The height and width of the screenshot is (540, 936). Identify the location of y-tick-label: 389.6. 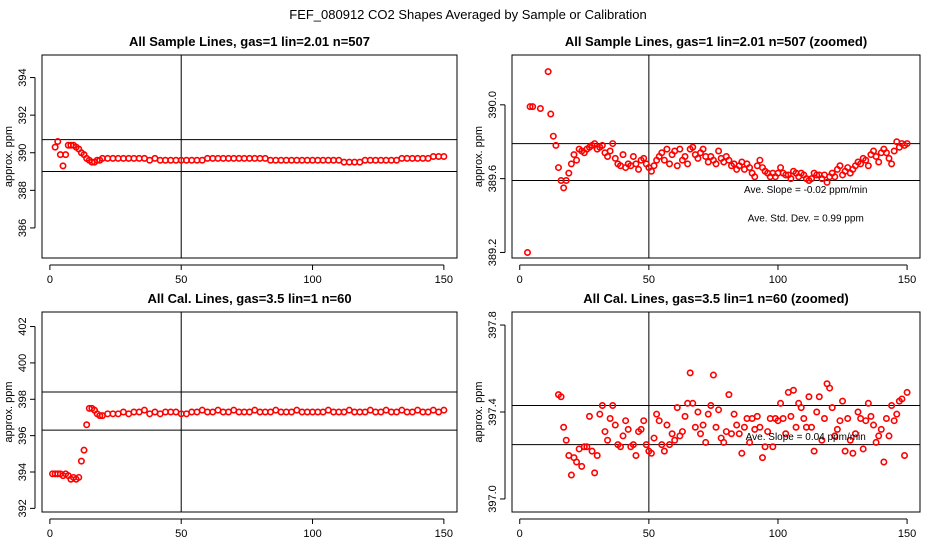
(493, 179).